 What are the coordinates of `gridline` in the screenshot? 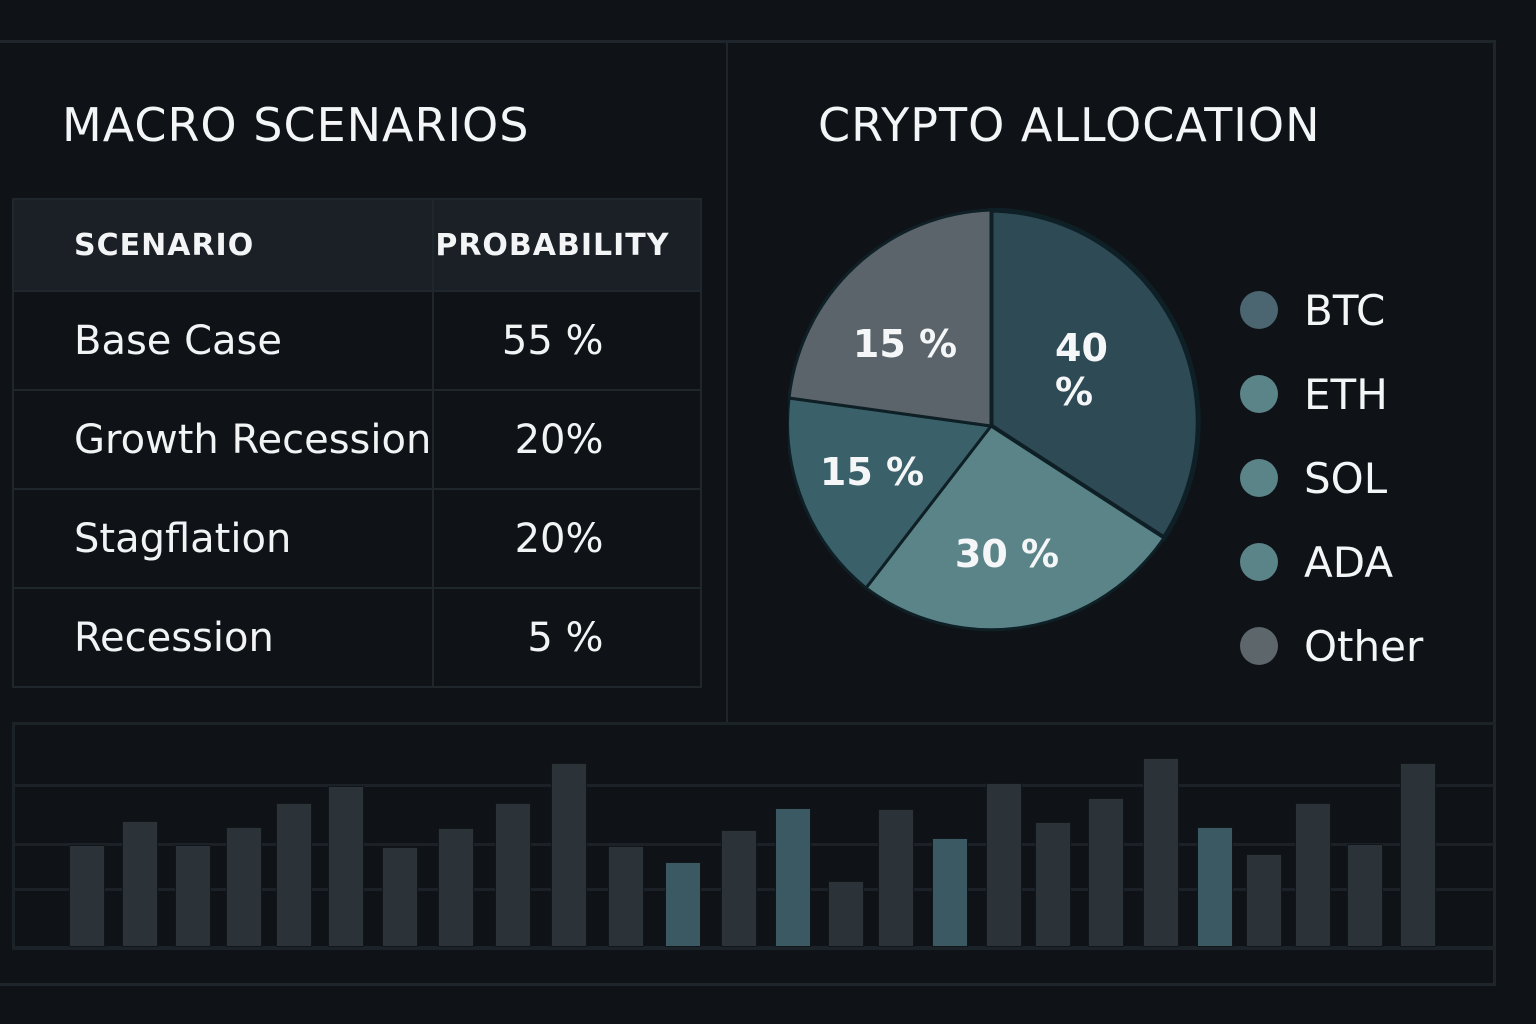 It's located at (754, 785).